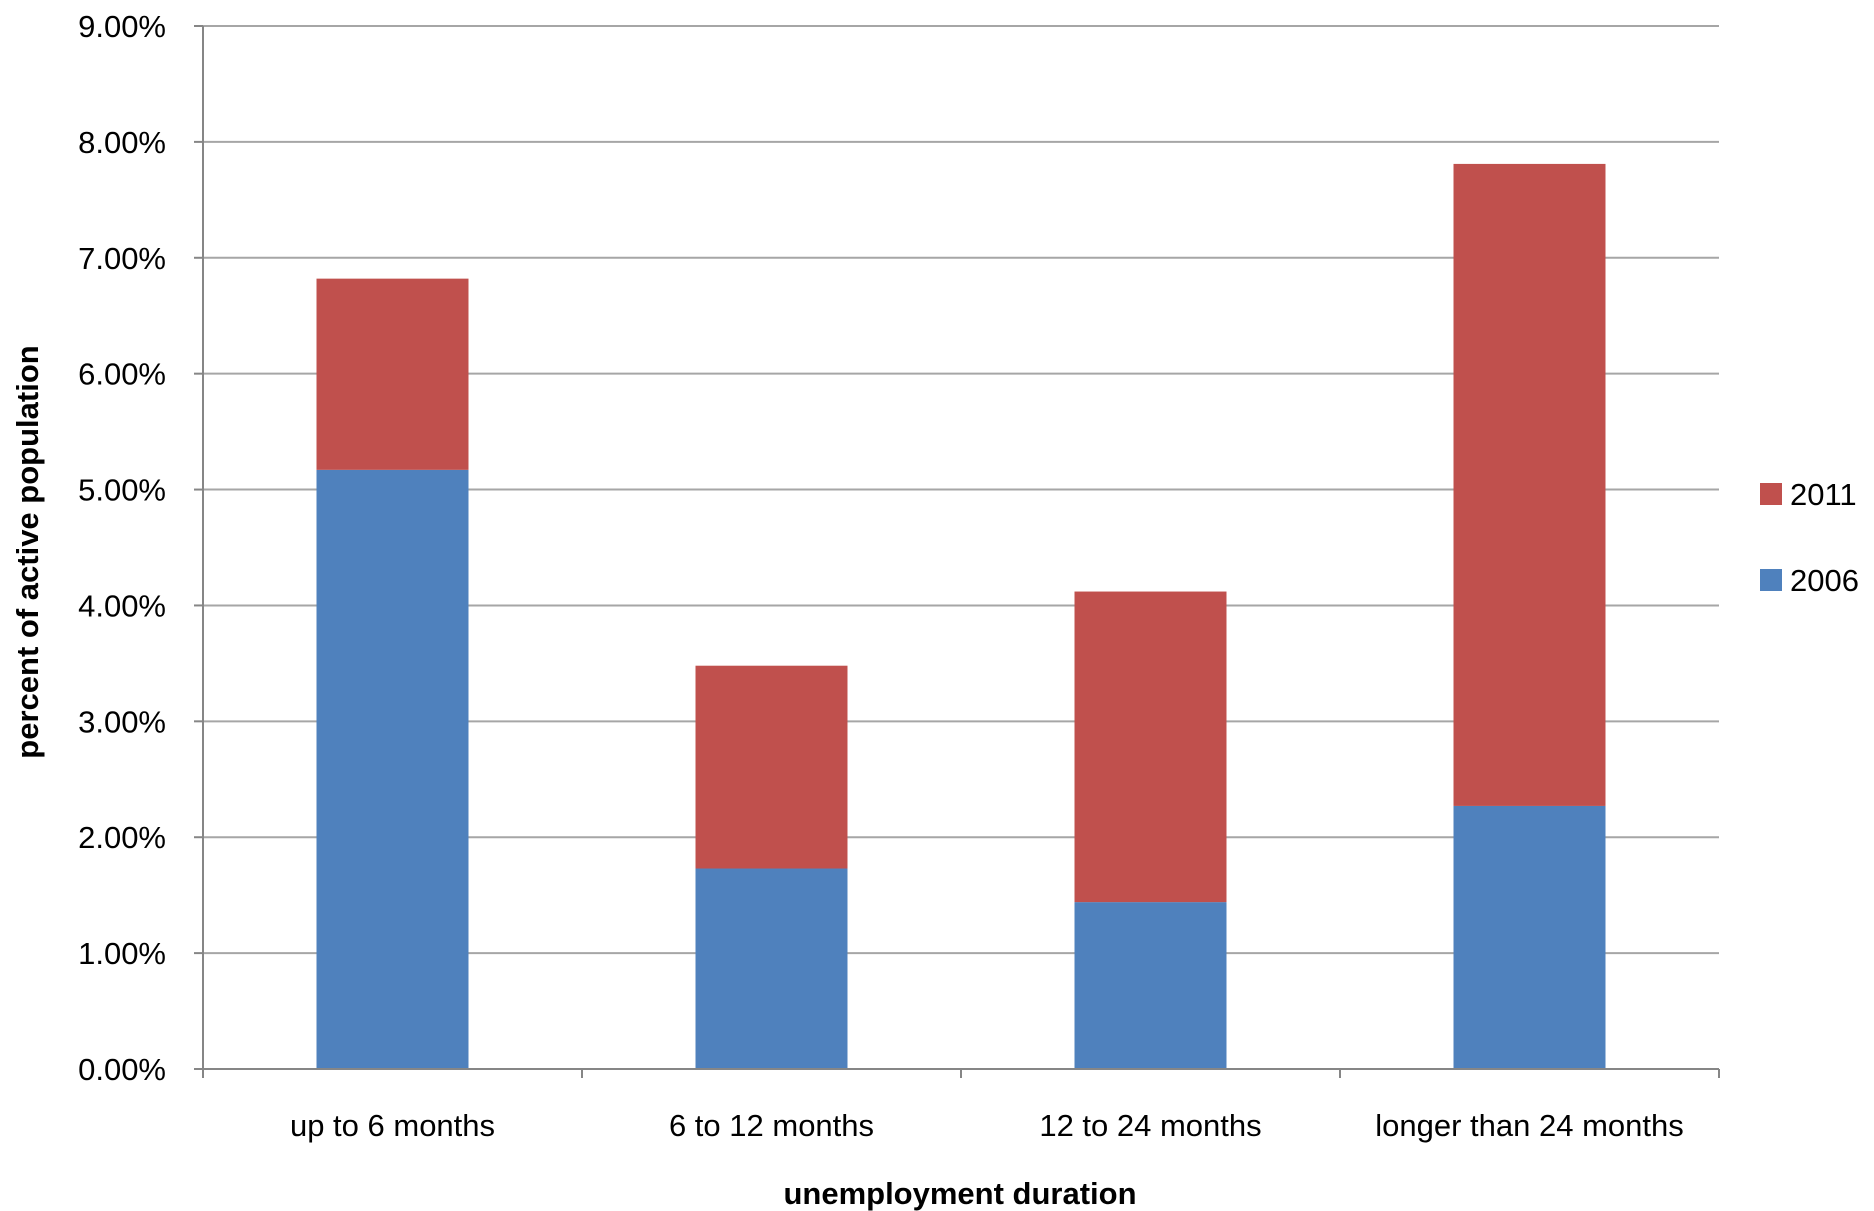  I want to click on legend-label-2011: 2011, so click(1823, 494).